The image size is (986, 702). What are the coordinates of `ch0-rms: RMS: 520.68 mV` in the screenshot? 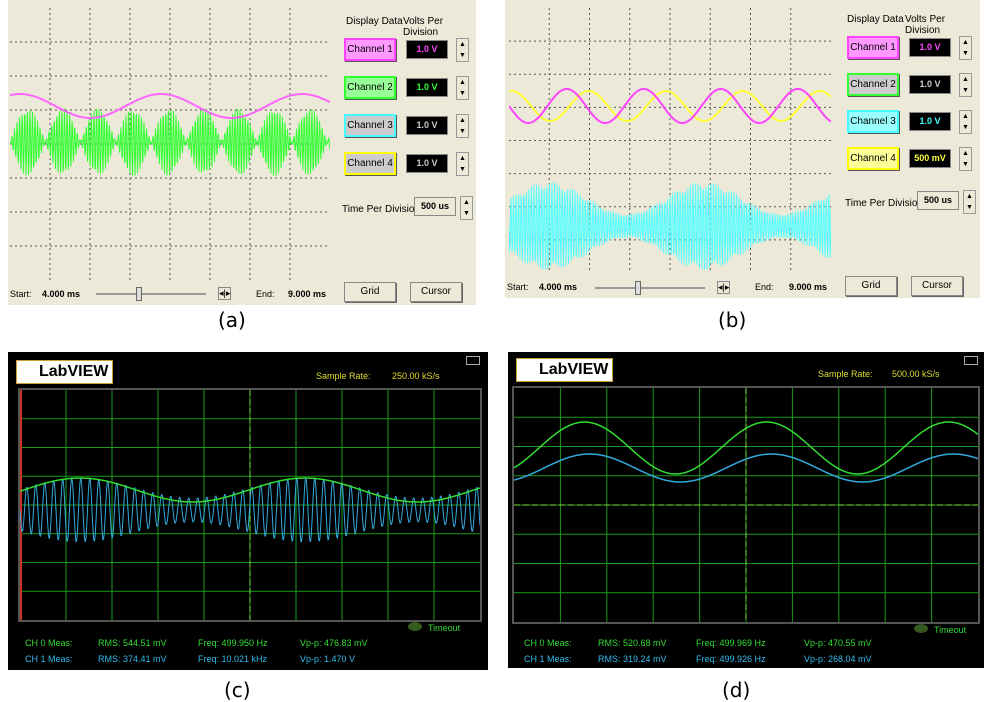 It's located at (632, 643).